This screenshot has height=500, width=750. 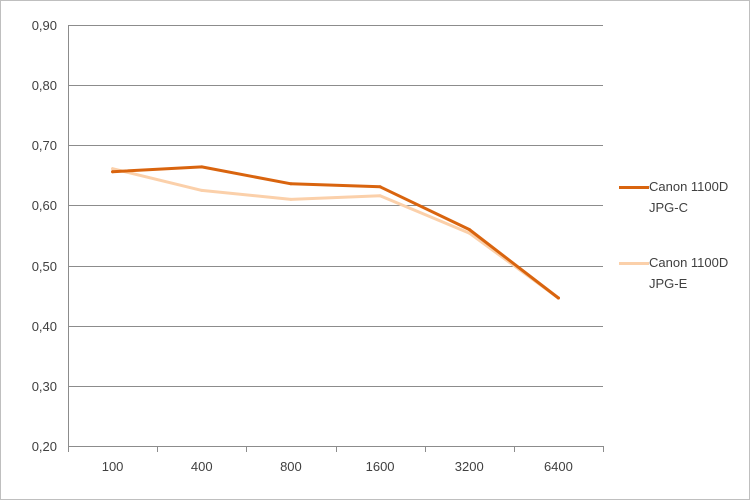 What do you see at coordinates (558, 466) in the screenshot?
I see `x-tick-label: 6400` at bounding box center [558, 466].